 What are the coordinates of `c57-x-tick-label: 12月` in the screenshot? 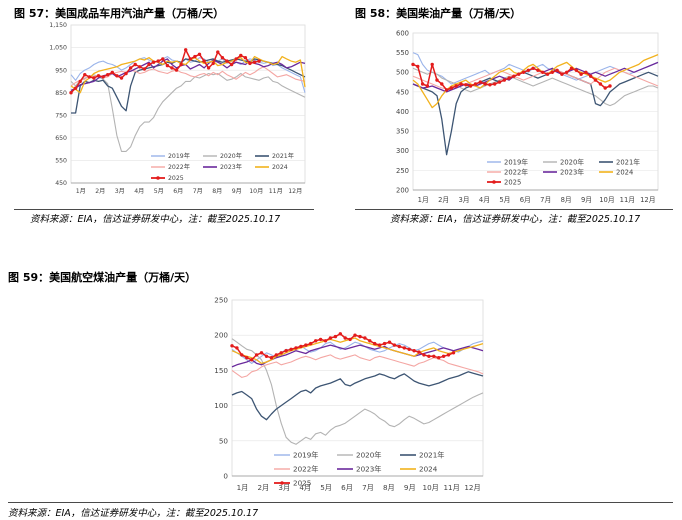 It's located at (295, 191).